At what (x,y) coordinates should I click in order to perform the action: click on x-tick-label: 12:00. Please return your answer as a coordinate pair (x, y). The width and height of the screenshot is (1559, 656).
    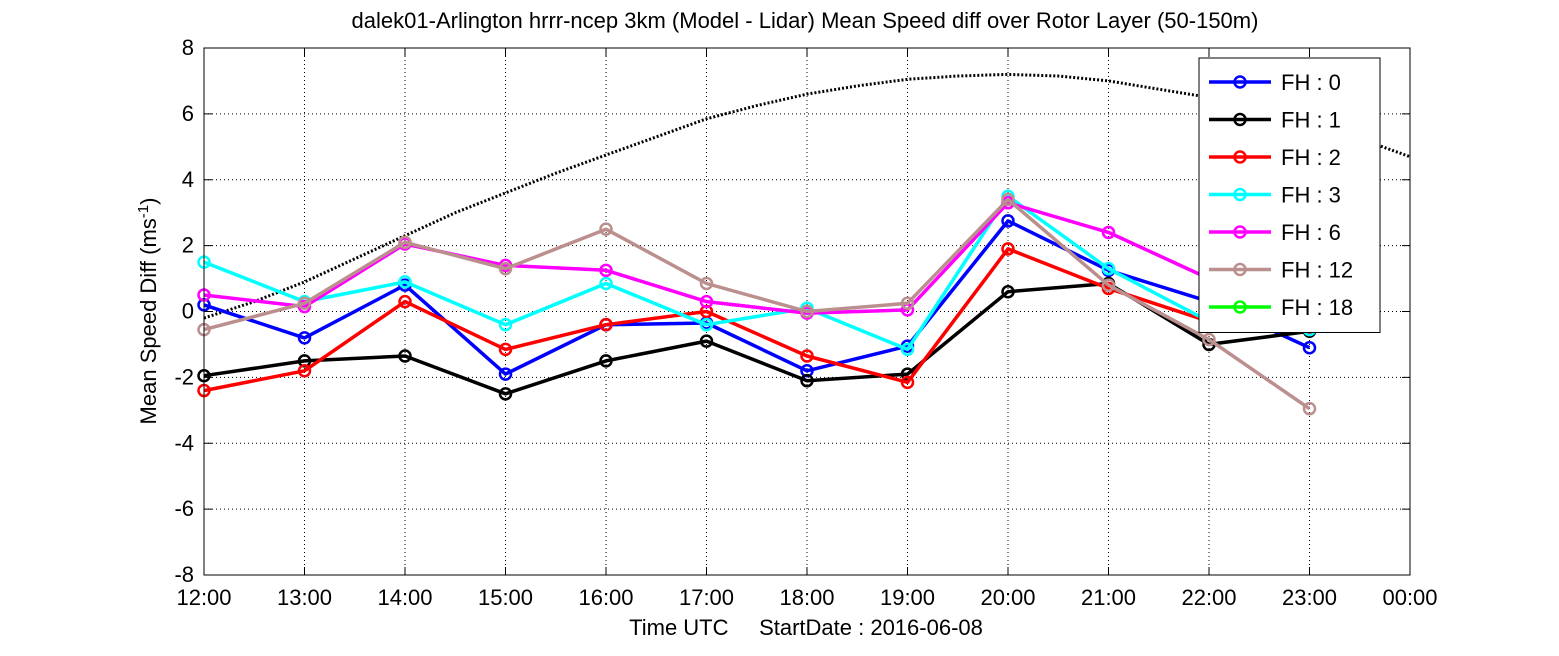
    Looking at the image, I should click on (203, 597).